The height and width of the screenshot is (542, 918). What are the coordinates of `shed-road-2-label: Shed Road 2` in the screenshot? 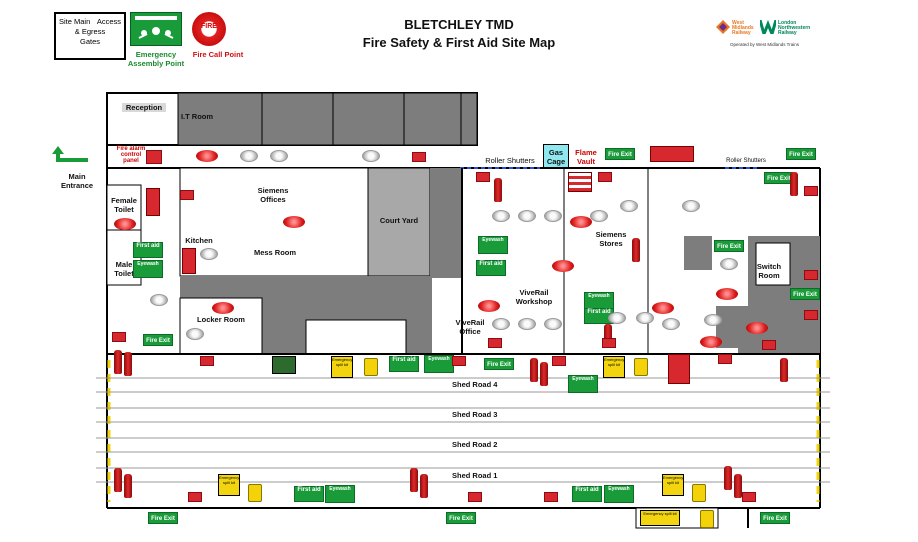 It's located at (475, 444).